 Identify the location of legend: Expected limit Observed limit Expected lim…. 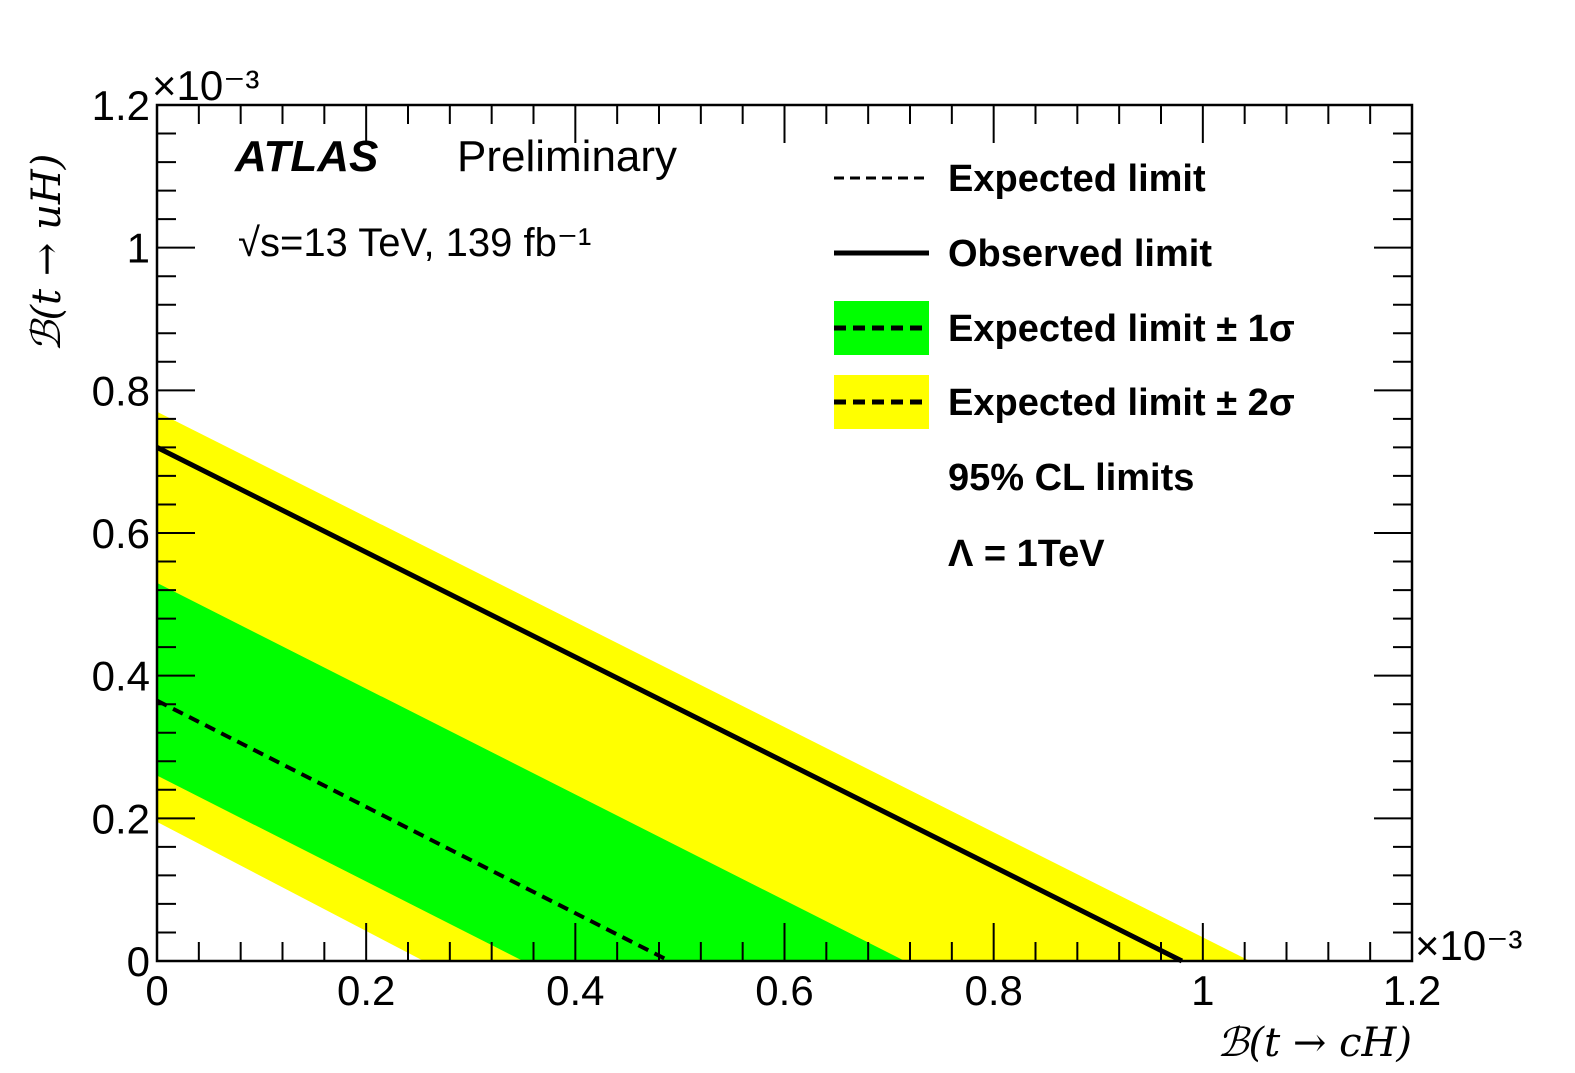
(1064, 366).